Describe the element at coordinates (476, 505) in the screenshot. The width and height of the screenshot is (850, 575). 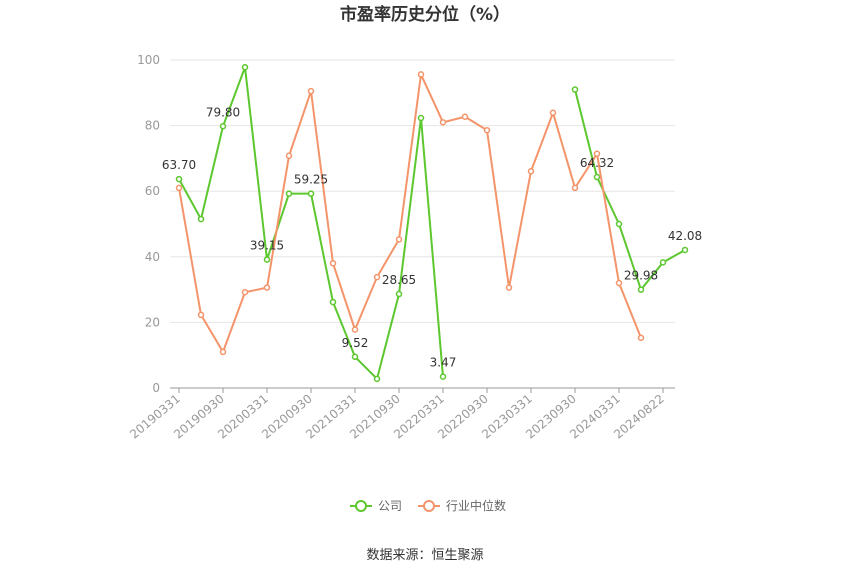
I see `legend-label: 行业中位数` at that location.